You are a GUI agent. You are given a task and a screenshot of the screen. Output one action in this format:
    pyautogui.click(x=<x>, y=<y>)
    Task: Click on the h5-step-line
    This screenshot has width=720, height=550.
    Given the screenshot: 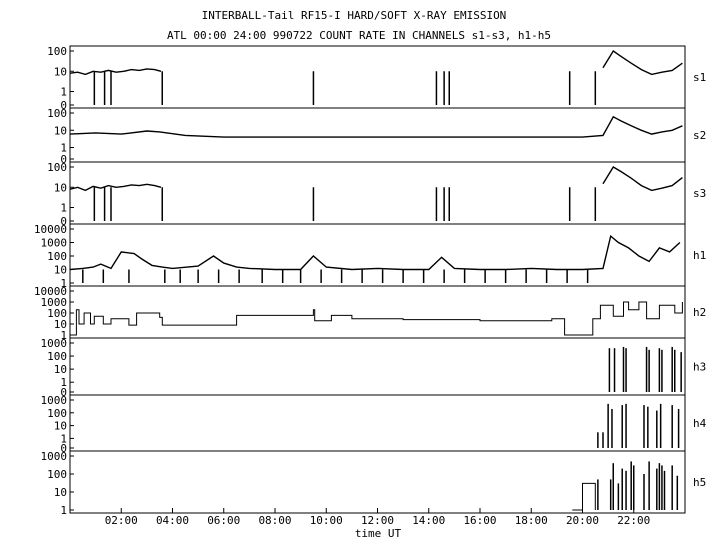 What is the action you would take?
    pyautogui.click(x=584, y=496)
    